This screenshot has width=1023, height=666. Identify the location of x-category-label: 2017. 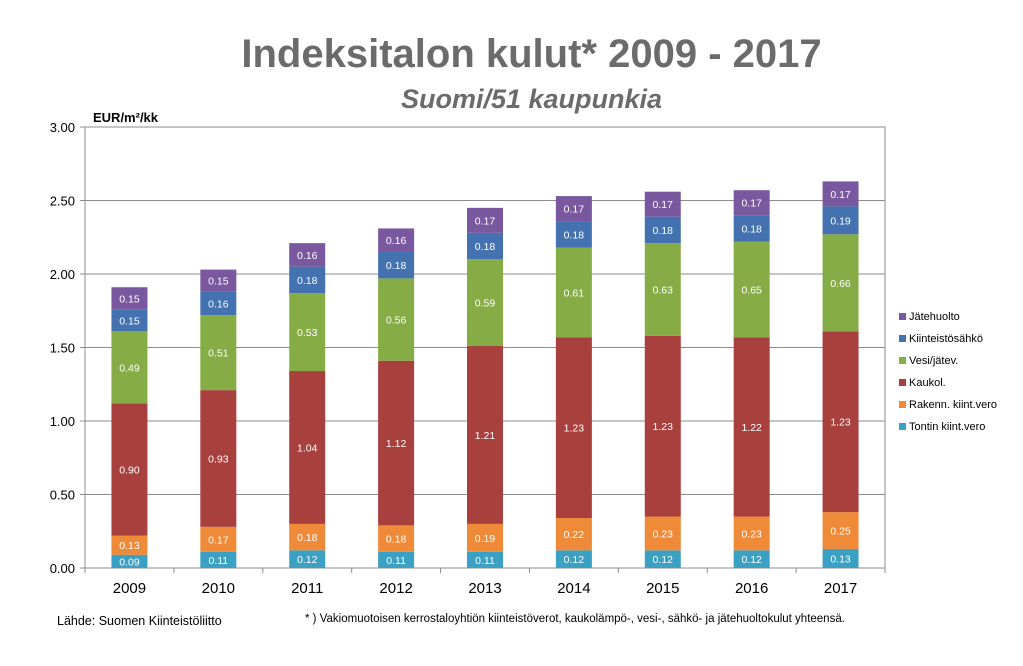
(840, 588).